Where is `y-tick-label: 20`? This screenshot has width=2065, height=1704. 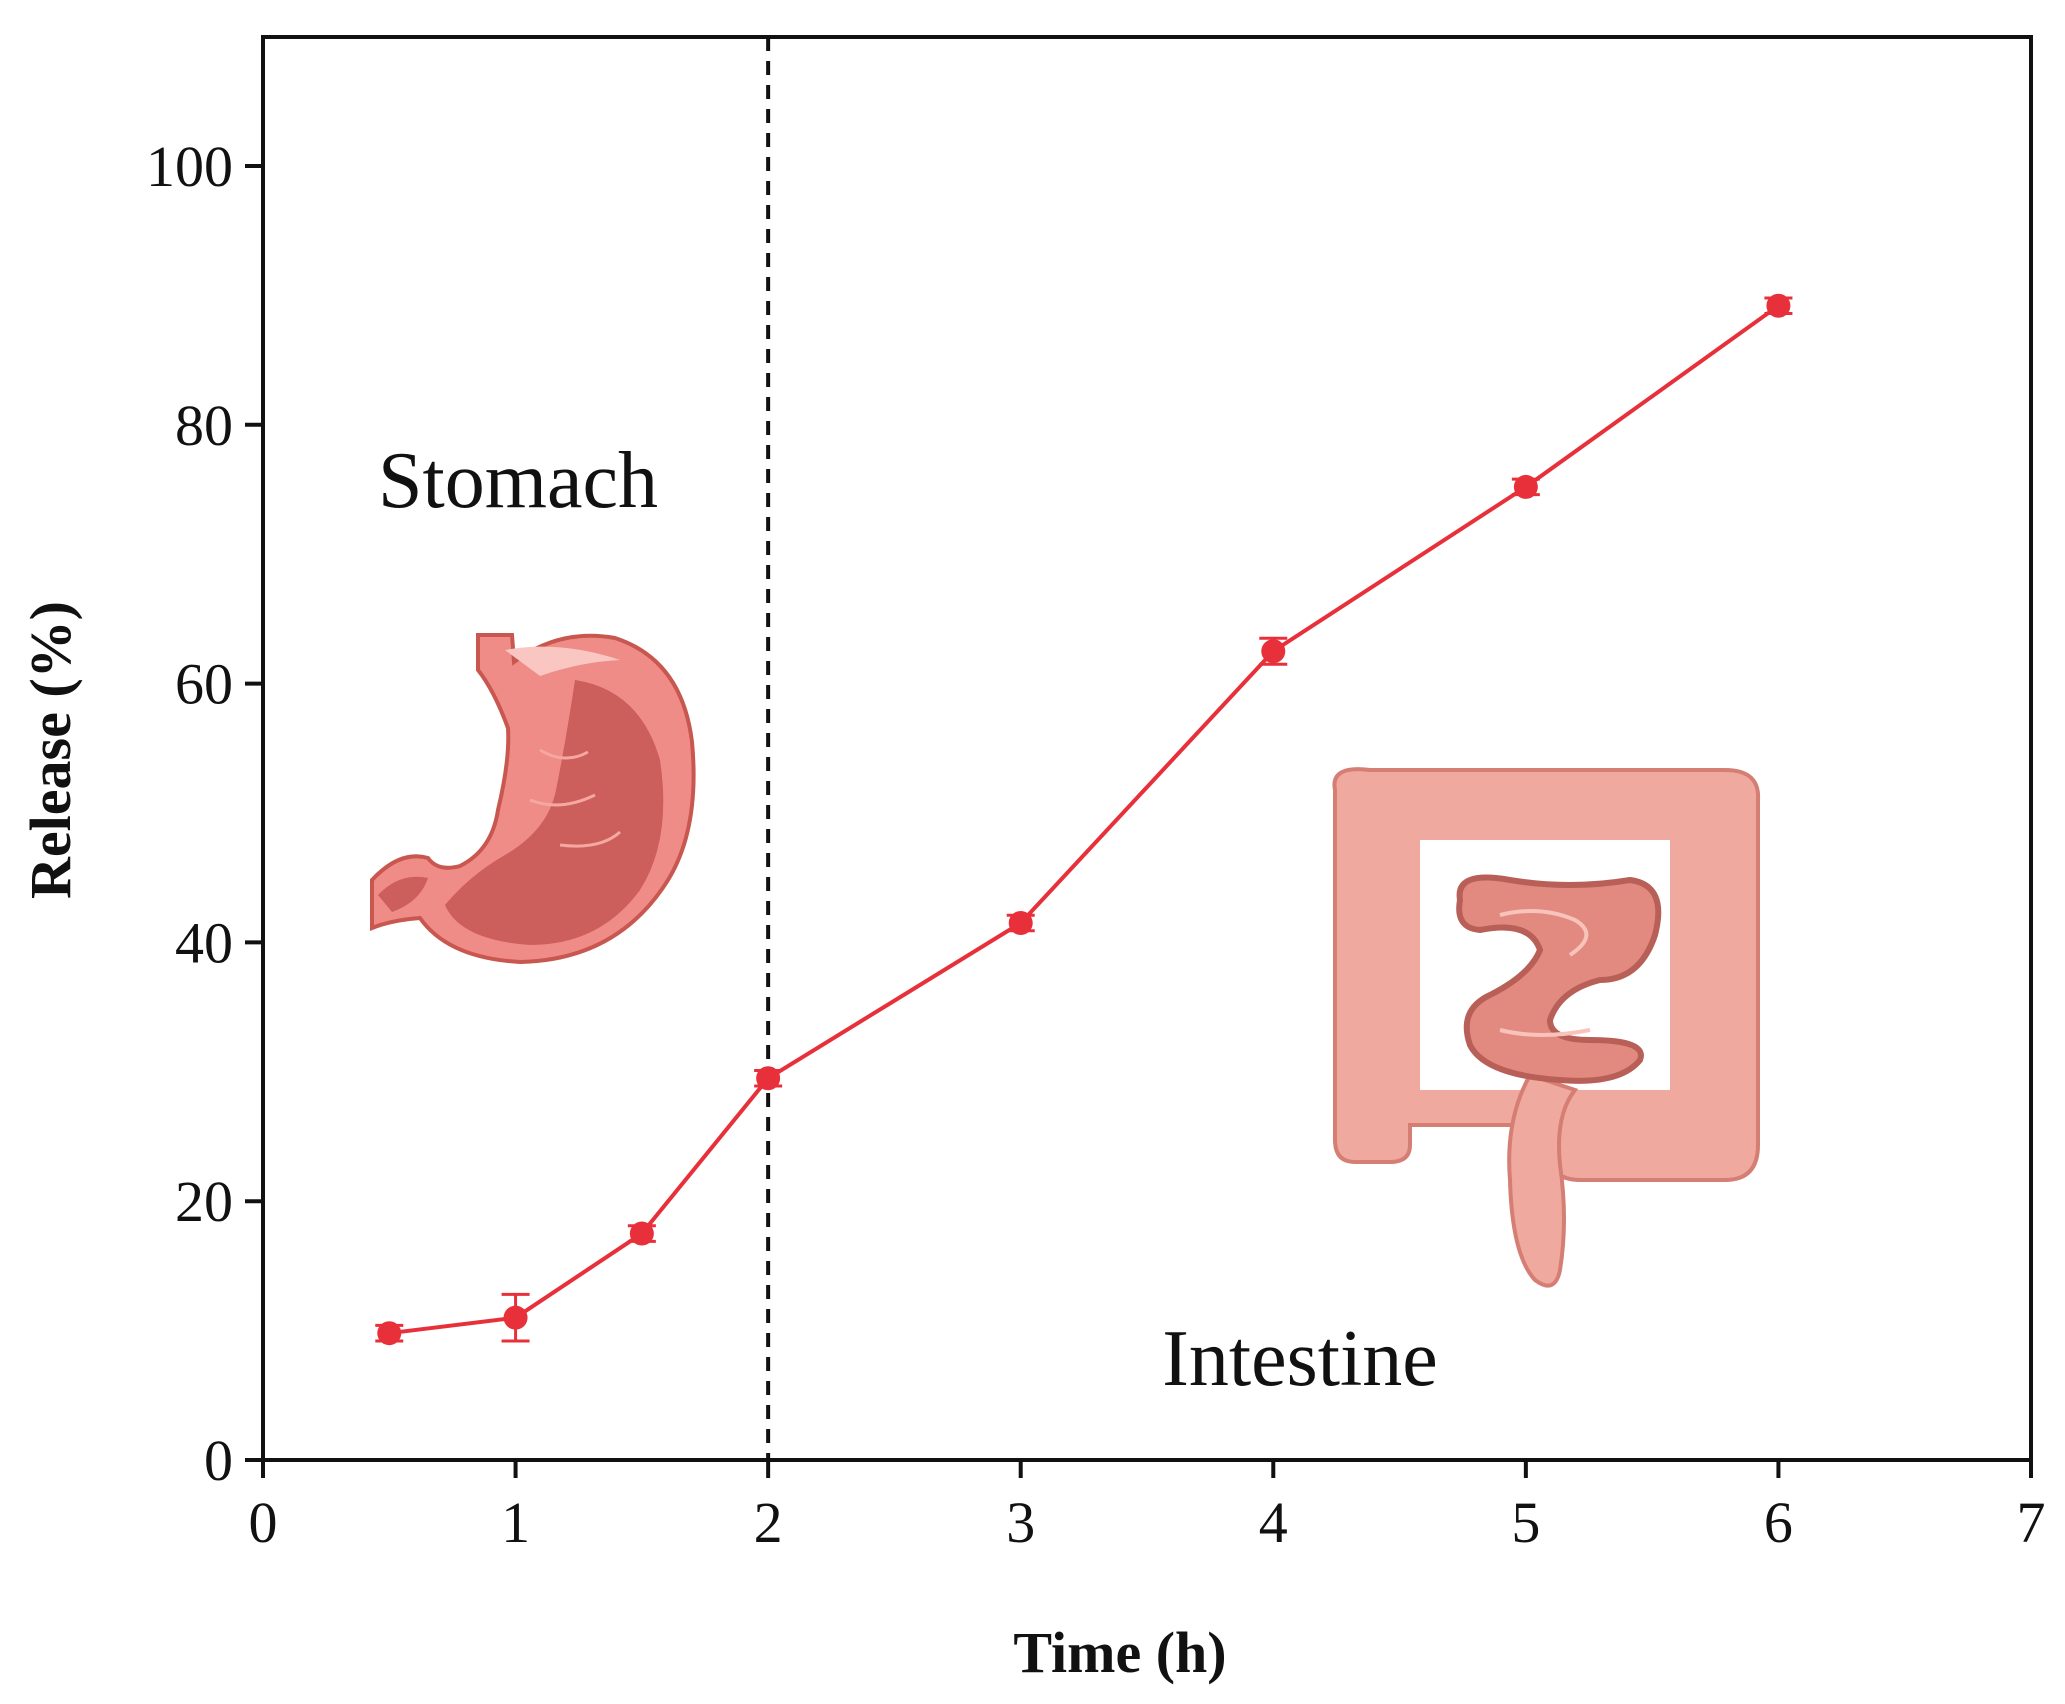 y-tick-label: 20 is located at coordinates (204, 1201).